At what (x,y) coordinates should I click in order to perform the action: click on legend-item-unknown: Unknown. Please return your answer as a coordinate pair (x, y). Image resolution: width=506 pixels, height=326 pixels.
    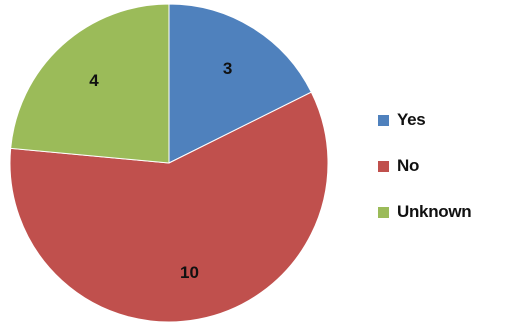
    Looking at the image, I should click on (440, 212).